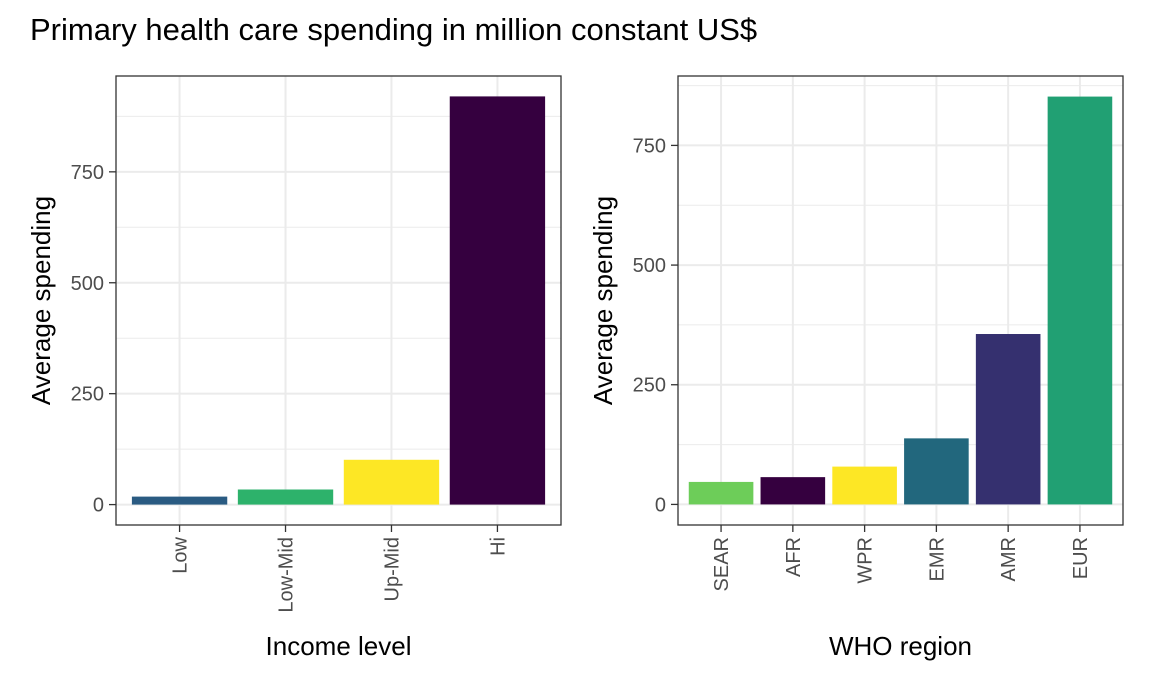  Describe the element at coordinates (721, 493) in the screenshot. I see `bar-sear` at that location.